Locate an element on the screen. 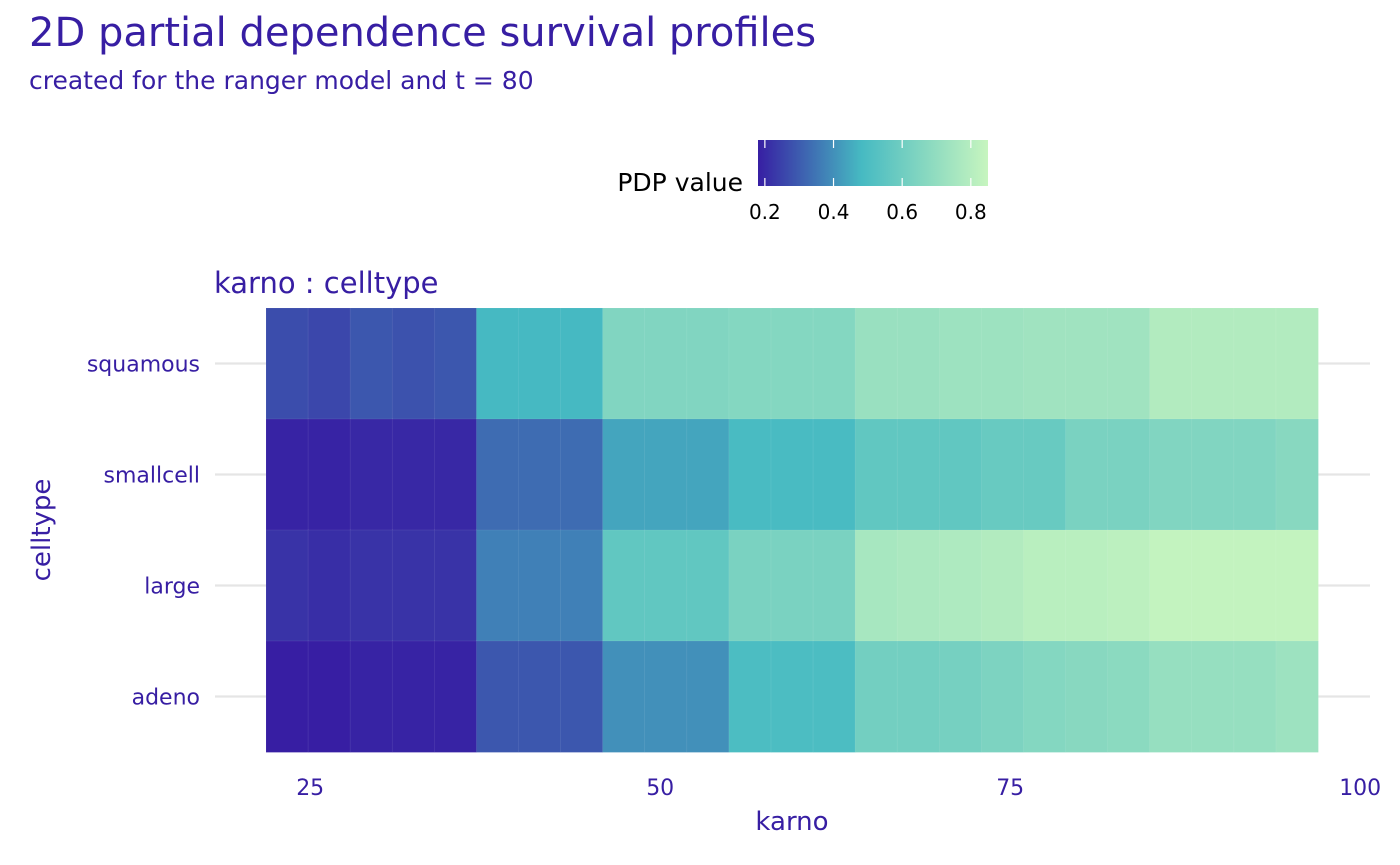  y-tick-label: smallcell is located at coordinates (152, 476).